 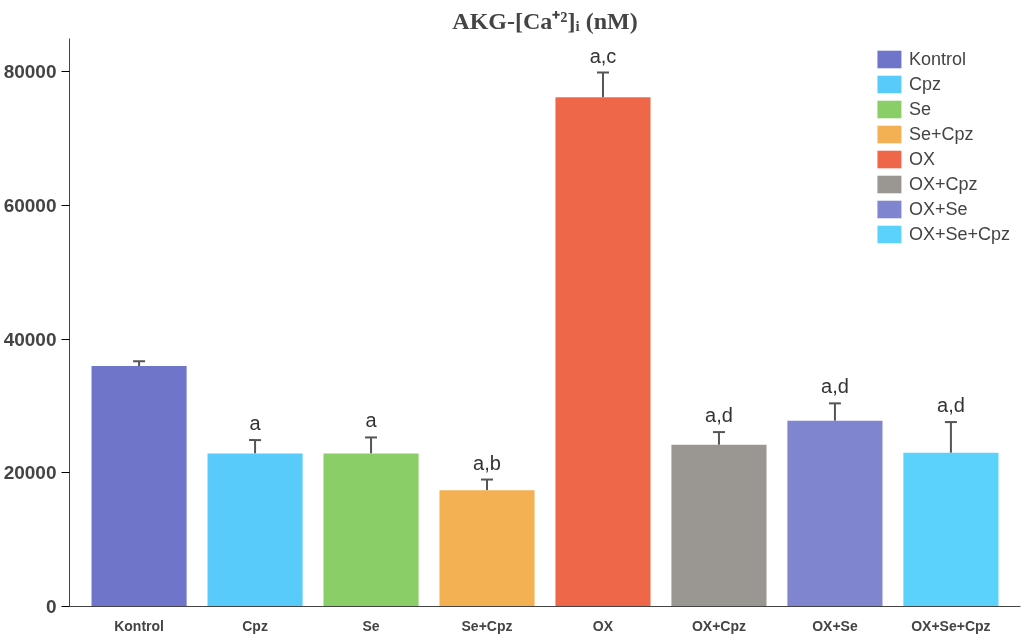 I want to click on y-tick-label: 80000, so click(x=30, y=72).